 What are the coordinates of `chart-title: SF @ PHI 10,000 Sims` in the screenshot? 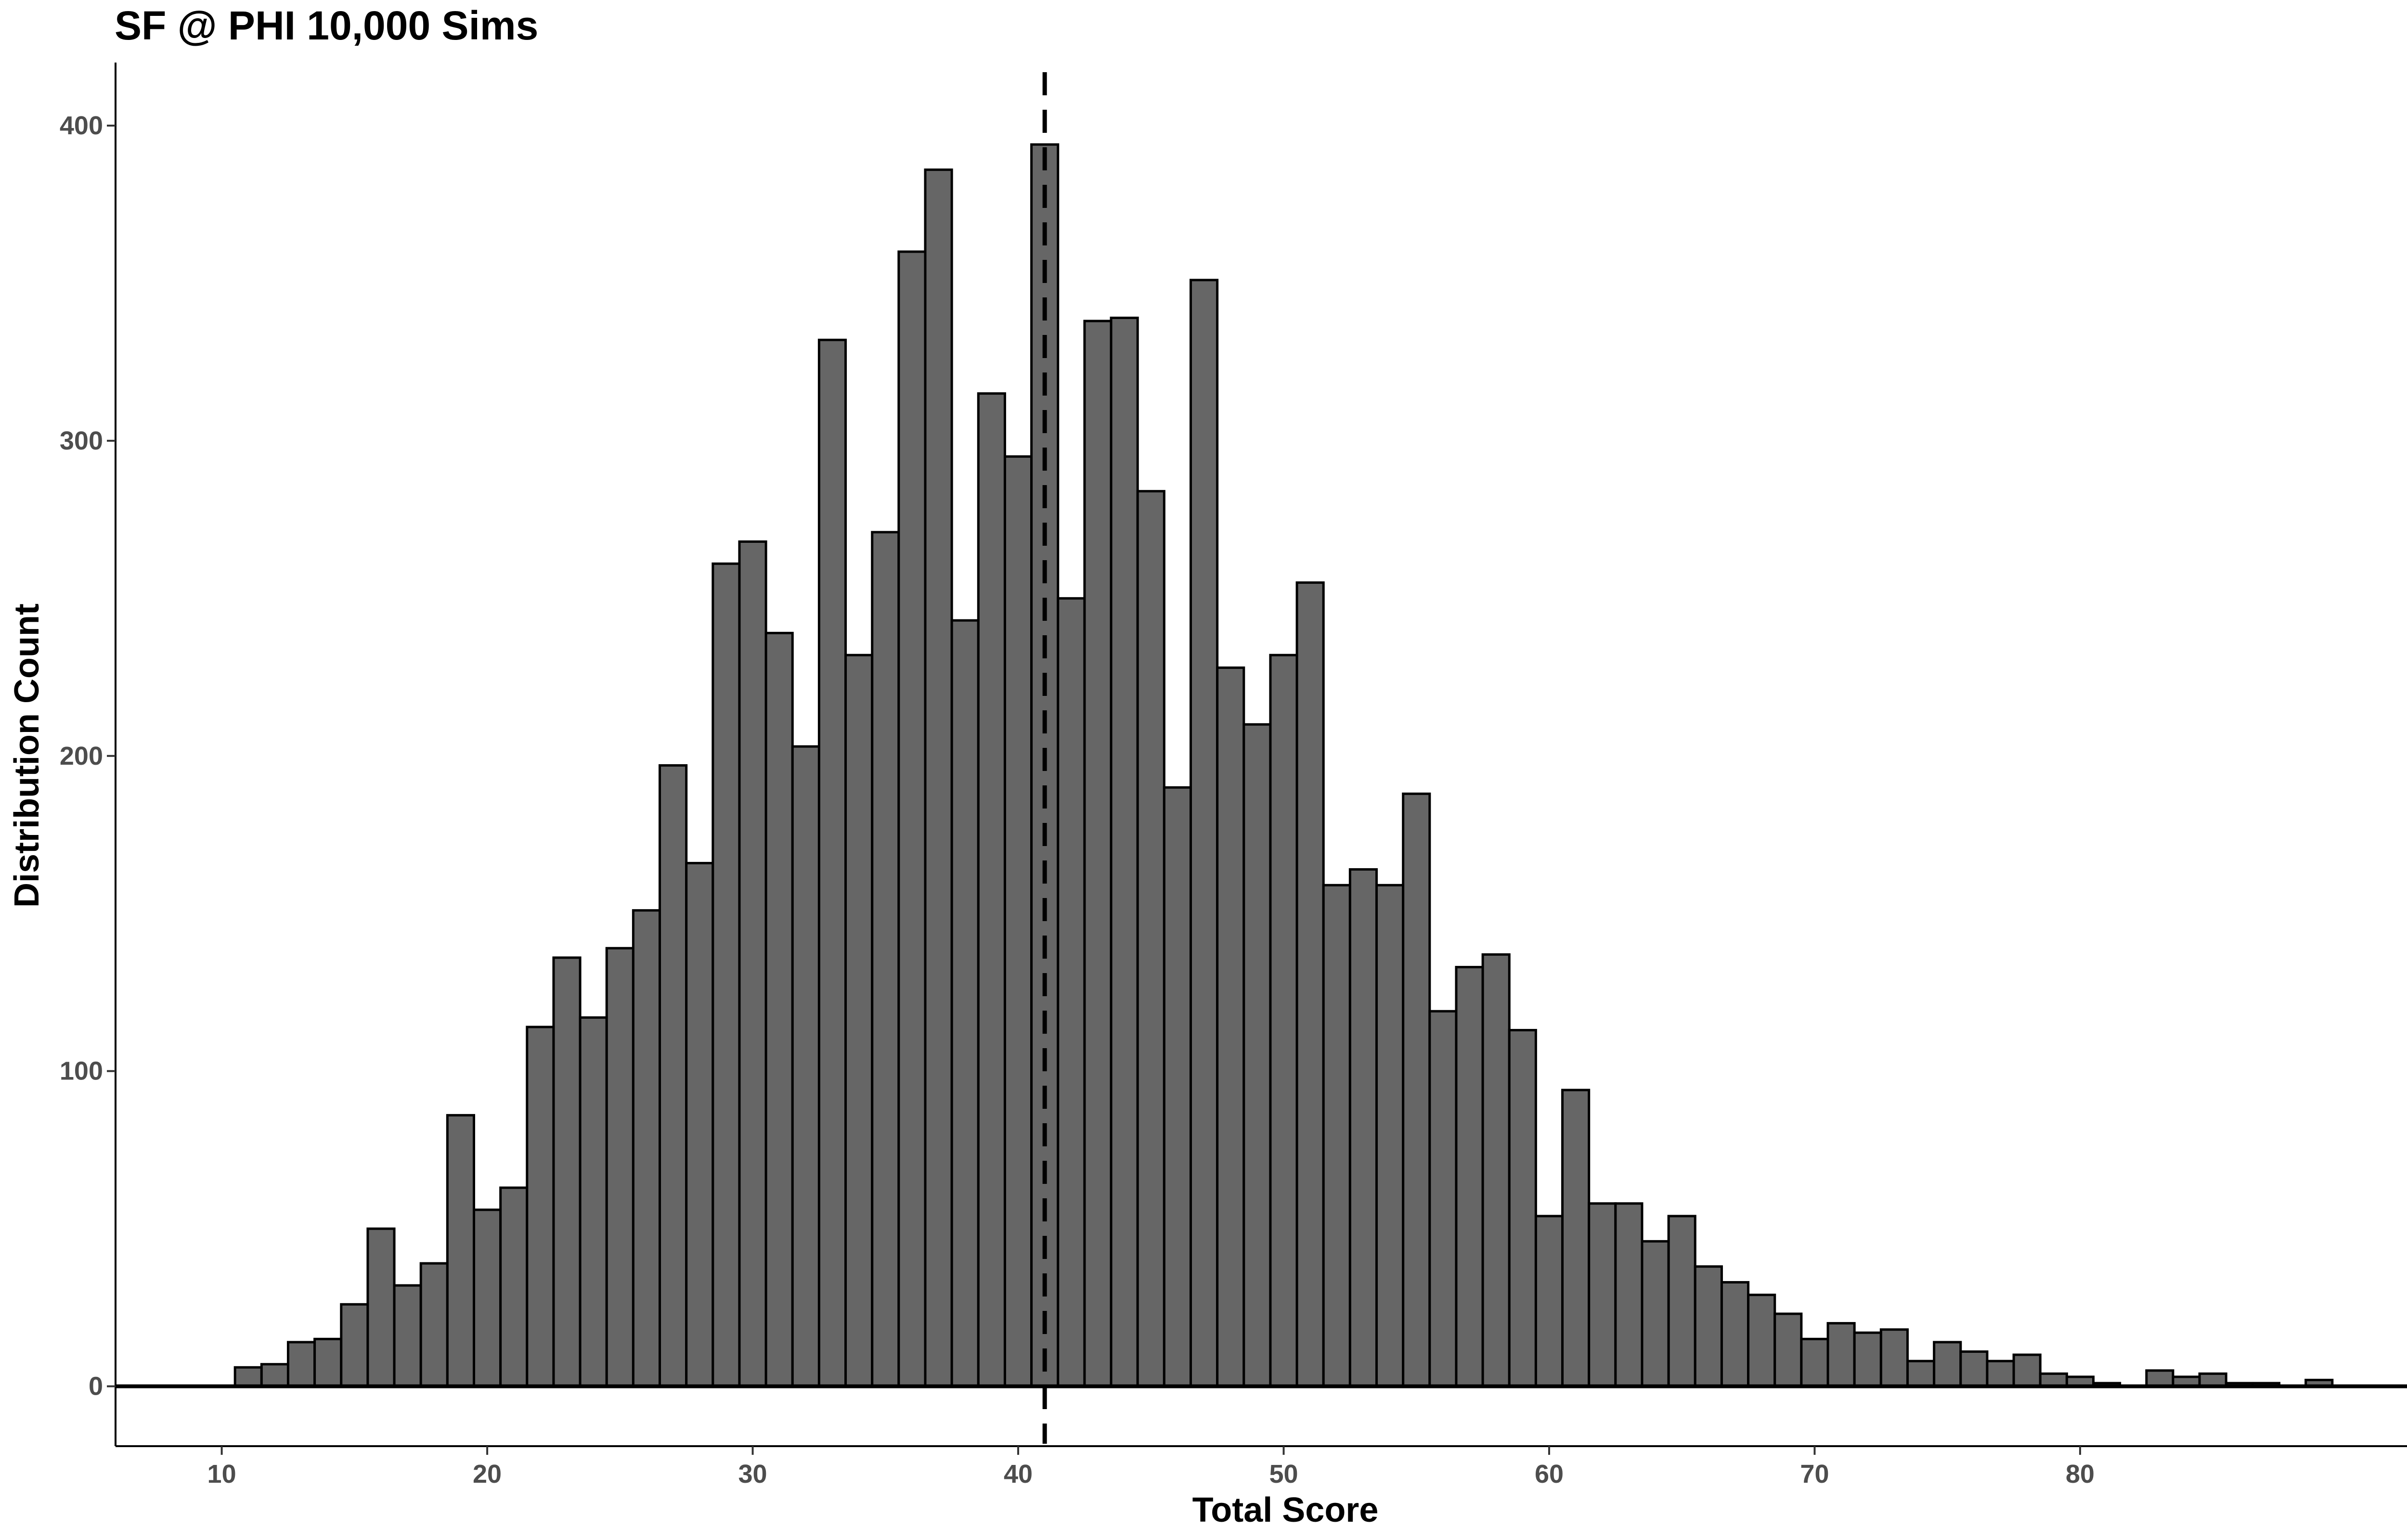 It's located at (326, 25).